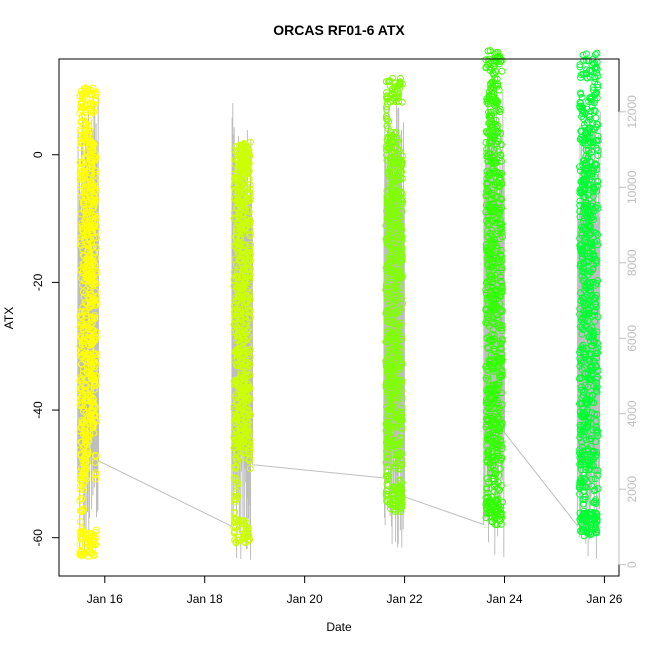 This screenshot has height=650, width=650. What do you see at coordinates (38, 538) in the screenshot?
I see `y-tick-label: -60` at bounding box center [38, 538].